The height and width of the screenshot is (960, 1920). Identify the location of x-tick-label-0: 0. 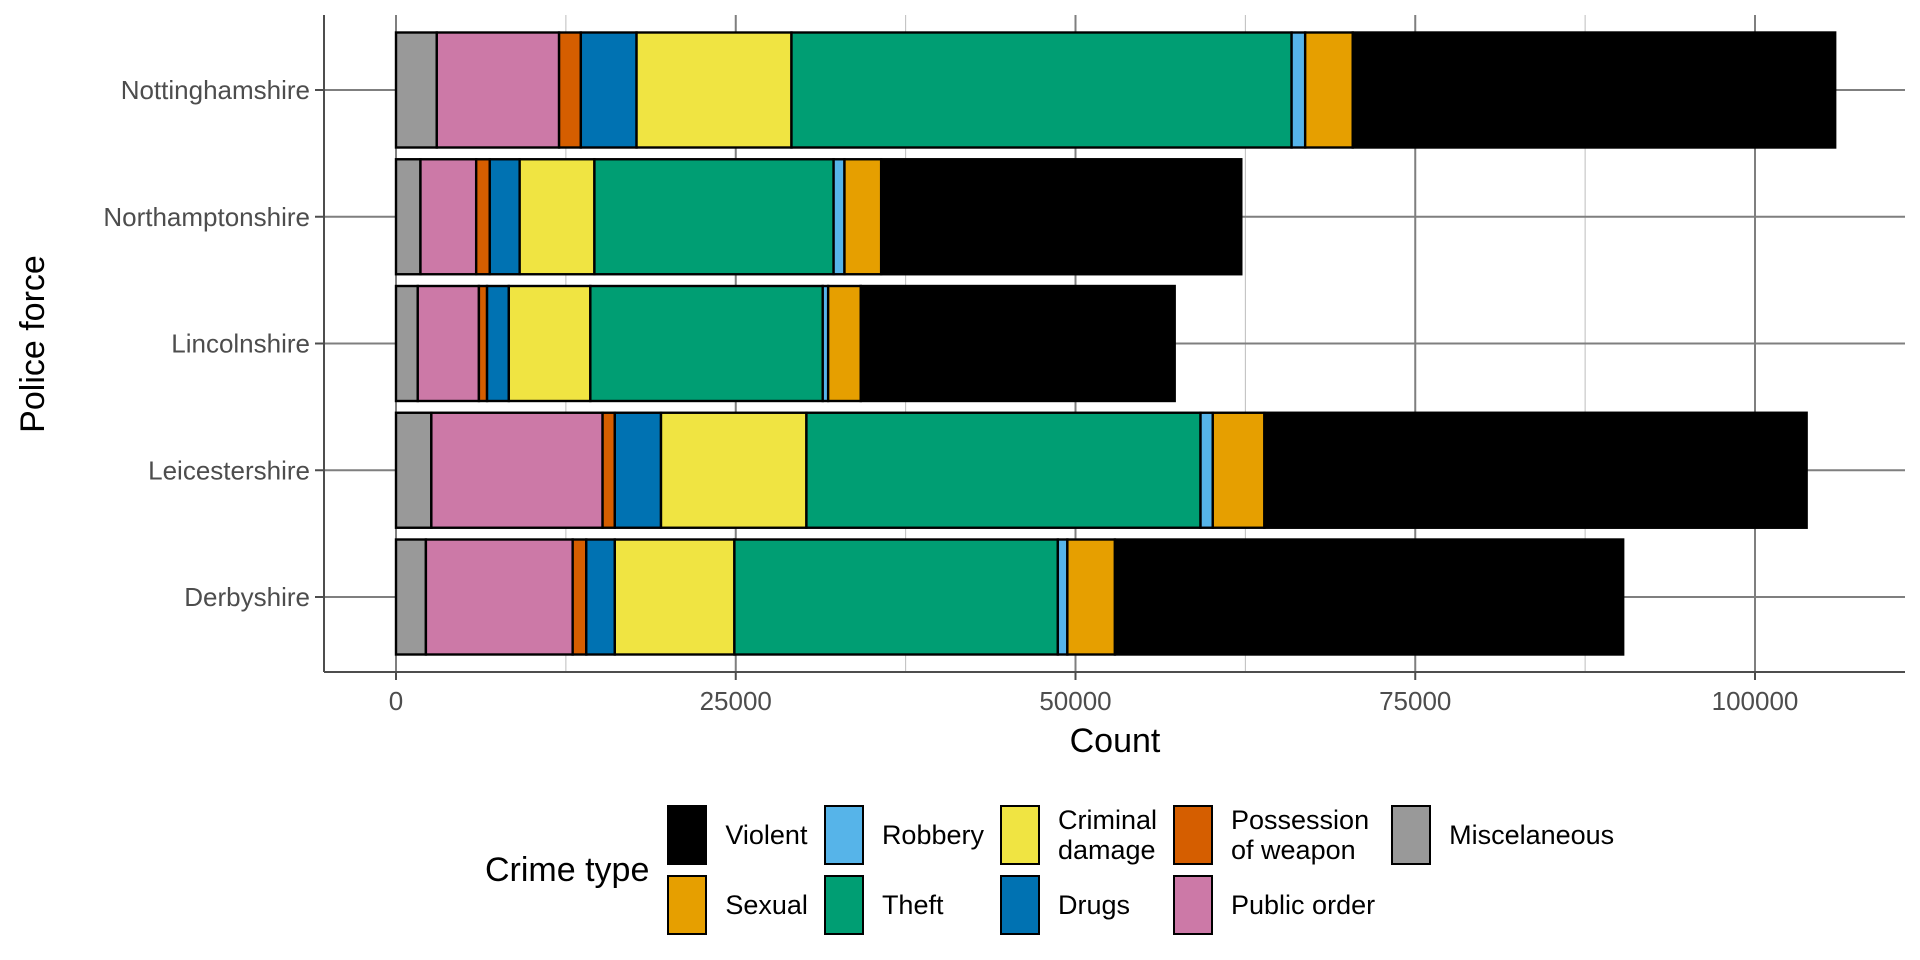
(396, 701).